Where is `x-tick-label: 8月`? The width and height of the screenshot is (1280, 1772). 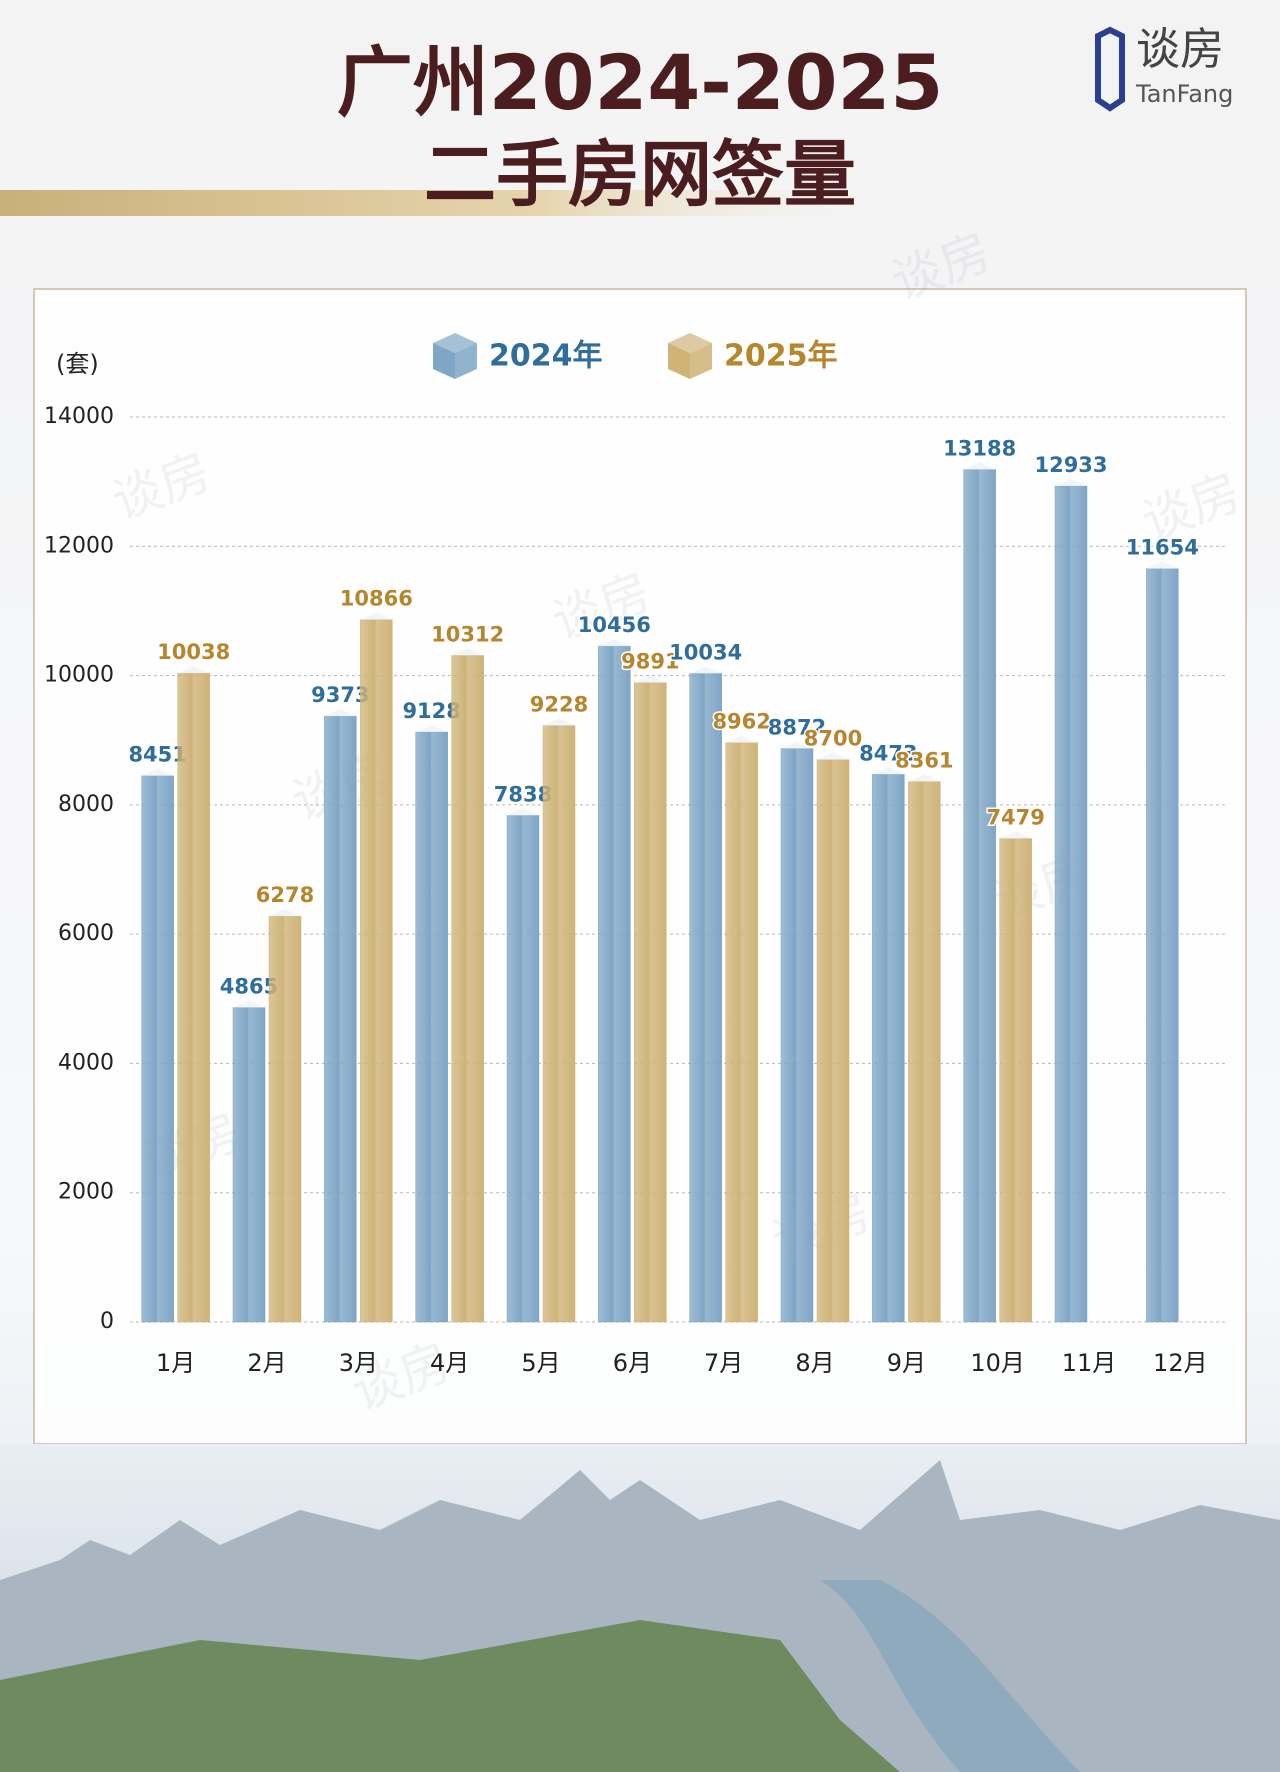
x-tick-label: 8月 is located at coordinates (814, 1363).